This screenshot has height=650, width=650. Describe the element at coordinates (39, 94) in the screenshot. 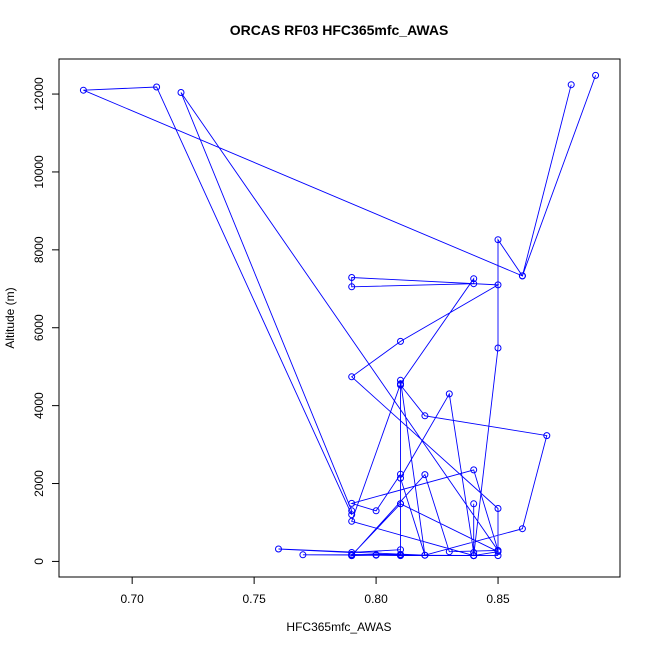

I see `y-tick-label: 12000` at that location.